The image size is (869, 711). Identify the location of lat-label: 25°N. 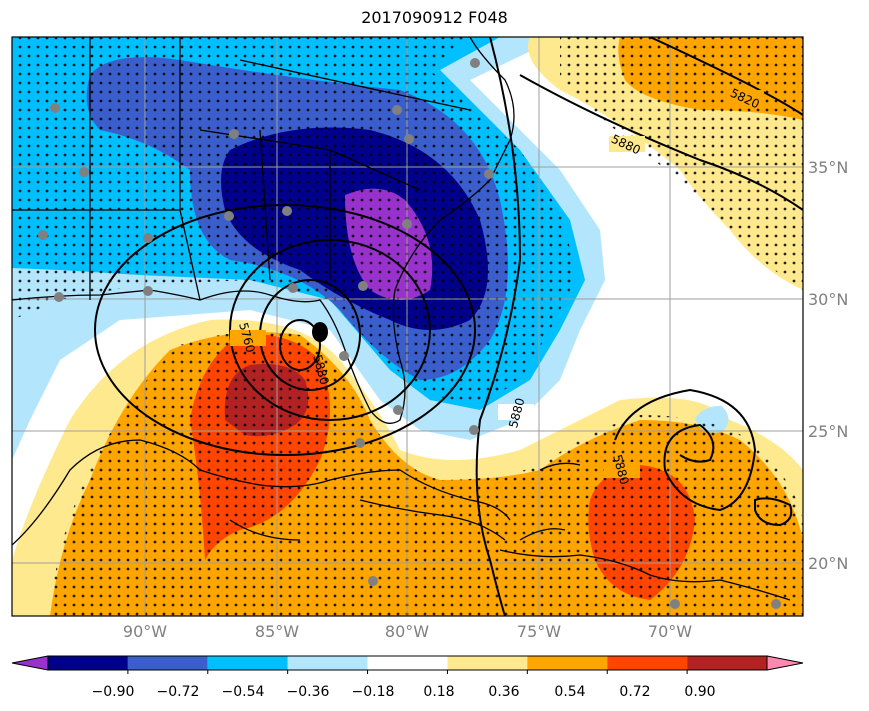
(828, 431).